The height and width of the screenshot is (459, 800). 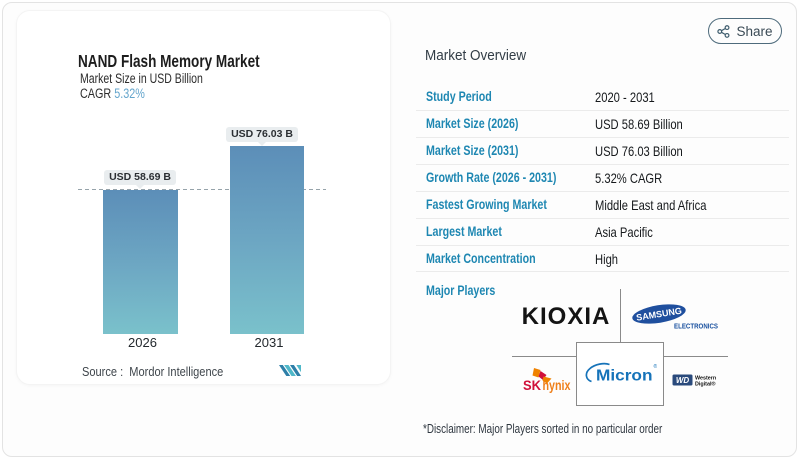 I want to click on svg-text: hynix, so click(x=557, y=385).